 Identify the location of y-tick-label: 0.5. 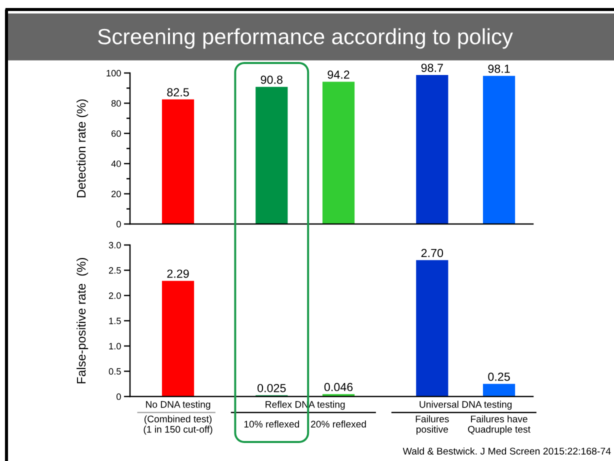
(114, 371).